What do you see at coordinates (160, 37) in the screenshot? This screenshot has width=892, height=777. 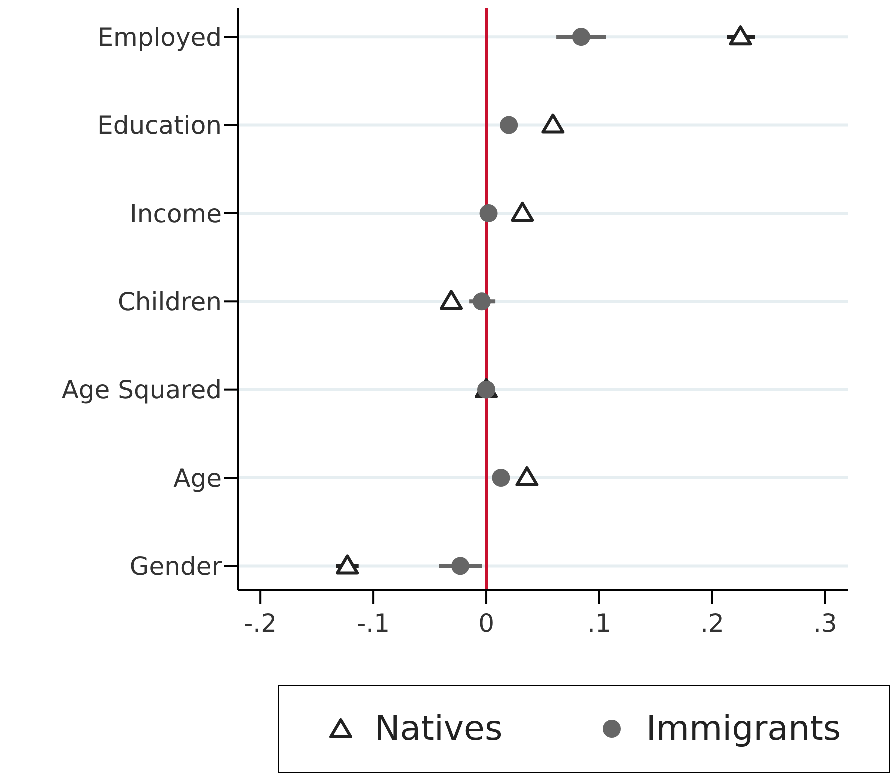 I see `y-tick-label: Employed` at bounding box center [160, 37].